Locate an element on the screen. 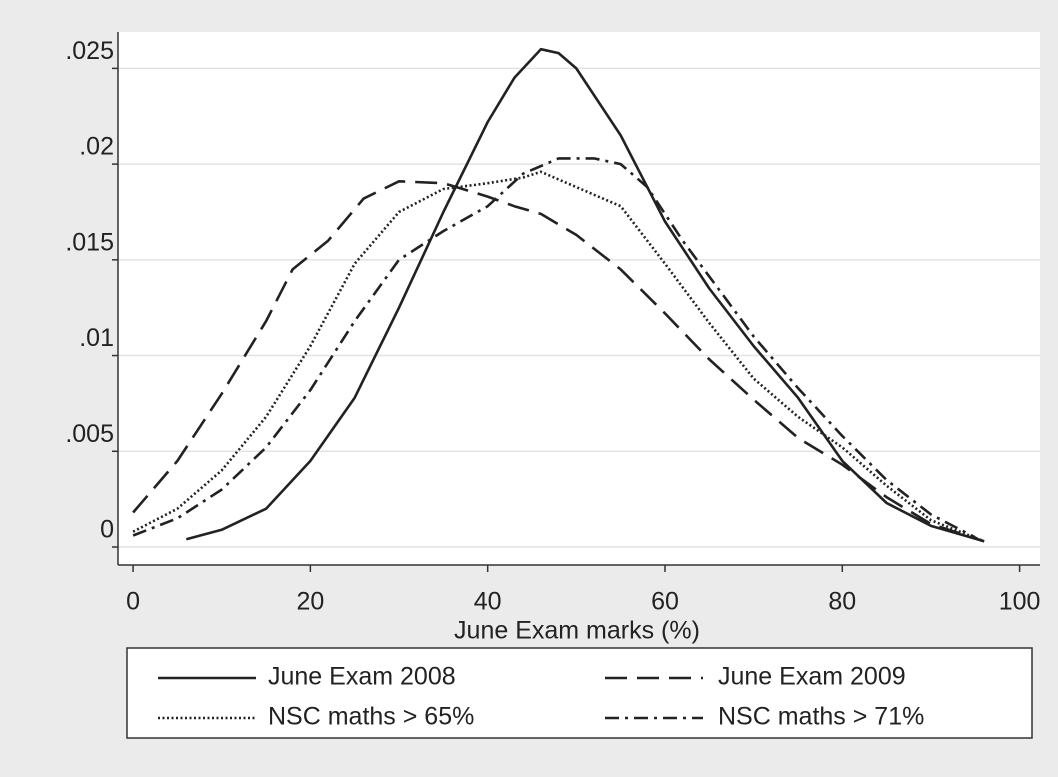  x-tick-label: 40 is located at coordinates (488, 602).